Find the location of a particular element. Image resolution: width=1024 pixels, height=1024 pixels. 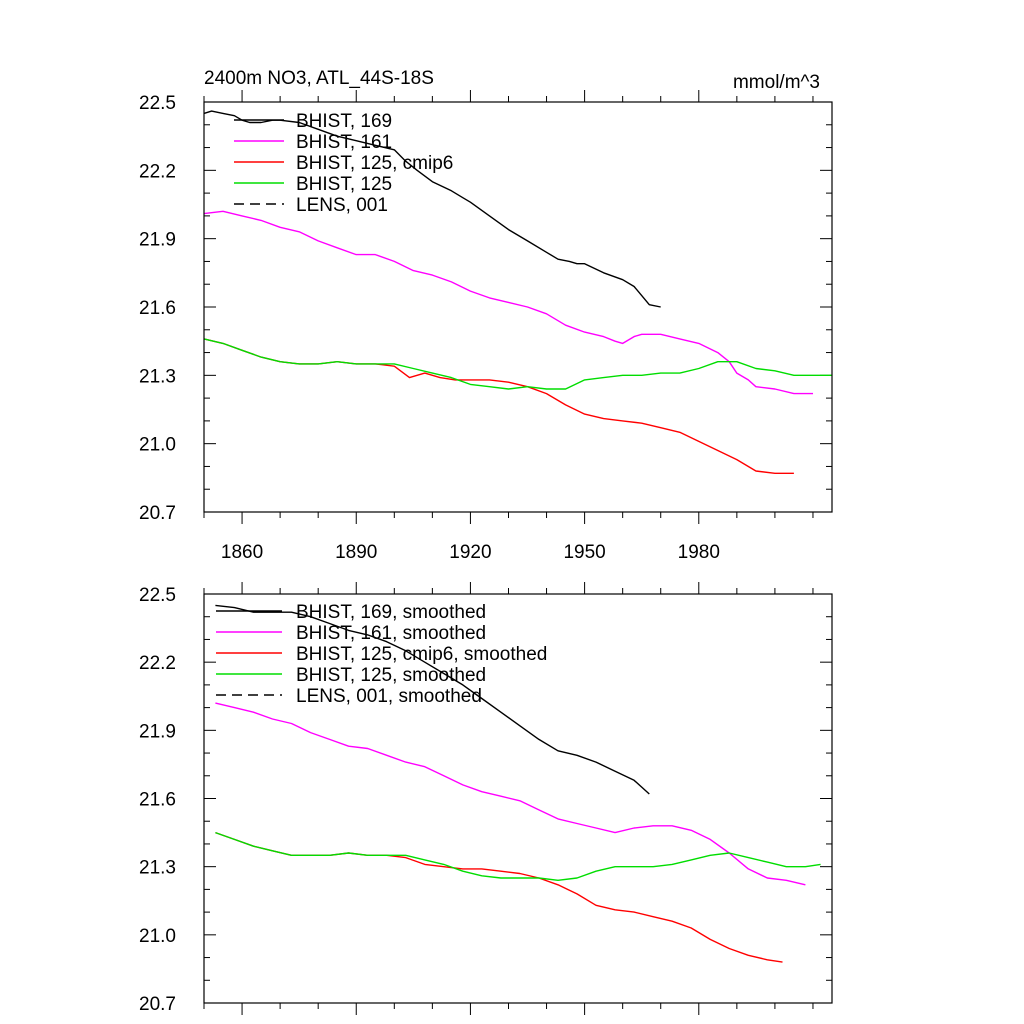

x-tick-label: 1920 is located at coordinates (470, 552).